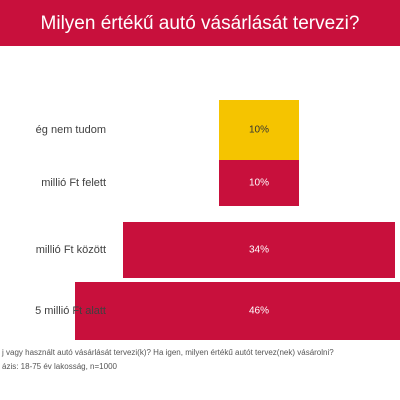  Describe the element at coordinates (259, 311) in the screenshot. I see `value-label: 46%` at that location.